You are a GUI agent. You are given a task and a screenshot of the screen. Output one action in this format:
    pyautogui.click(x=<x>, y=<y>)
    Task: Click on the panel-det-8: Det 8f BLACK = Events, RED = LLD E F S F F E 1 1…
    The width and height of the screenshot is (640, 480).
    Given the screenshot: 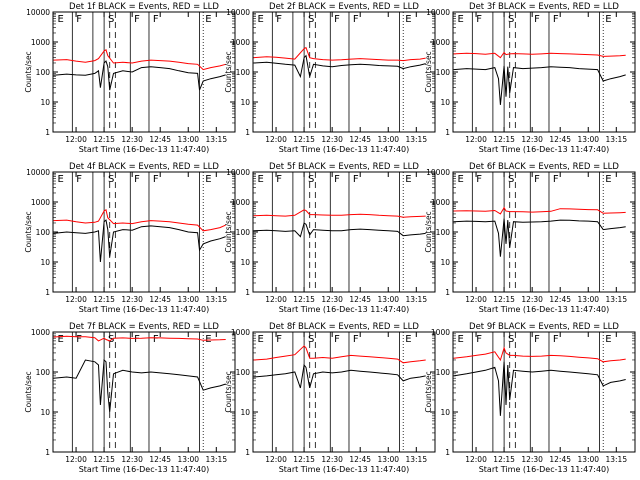 What is the action you would take?
    pyautogui.click(x=330, y=398)
    